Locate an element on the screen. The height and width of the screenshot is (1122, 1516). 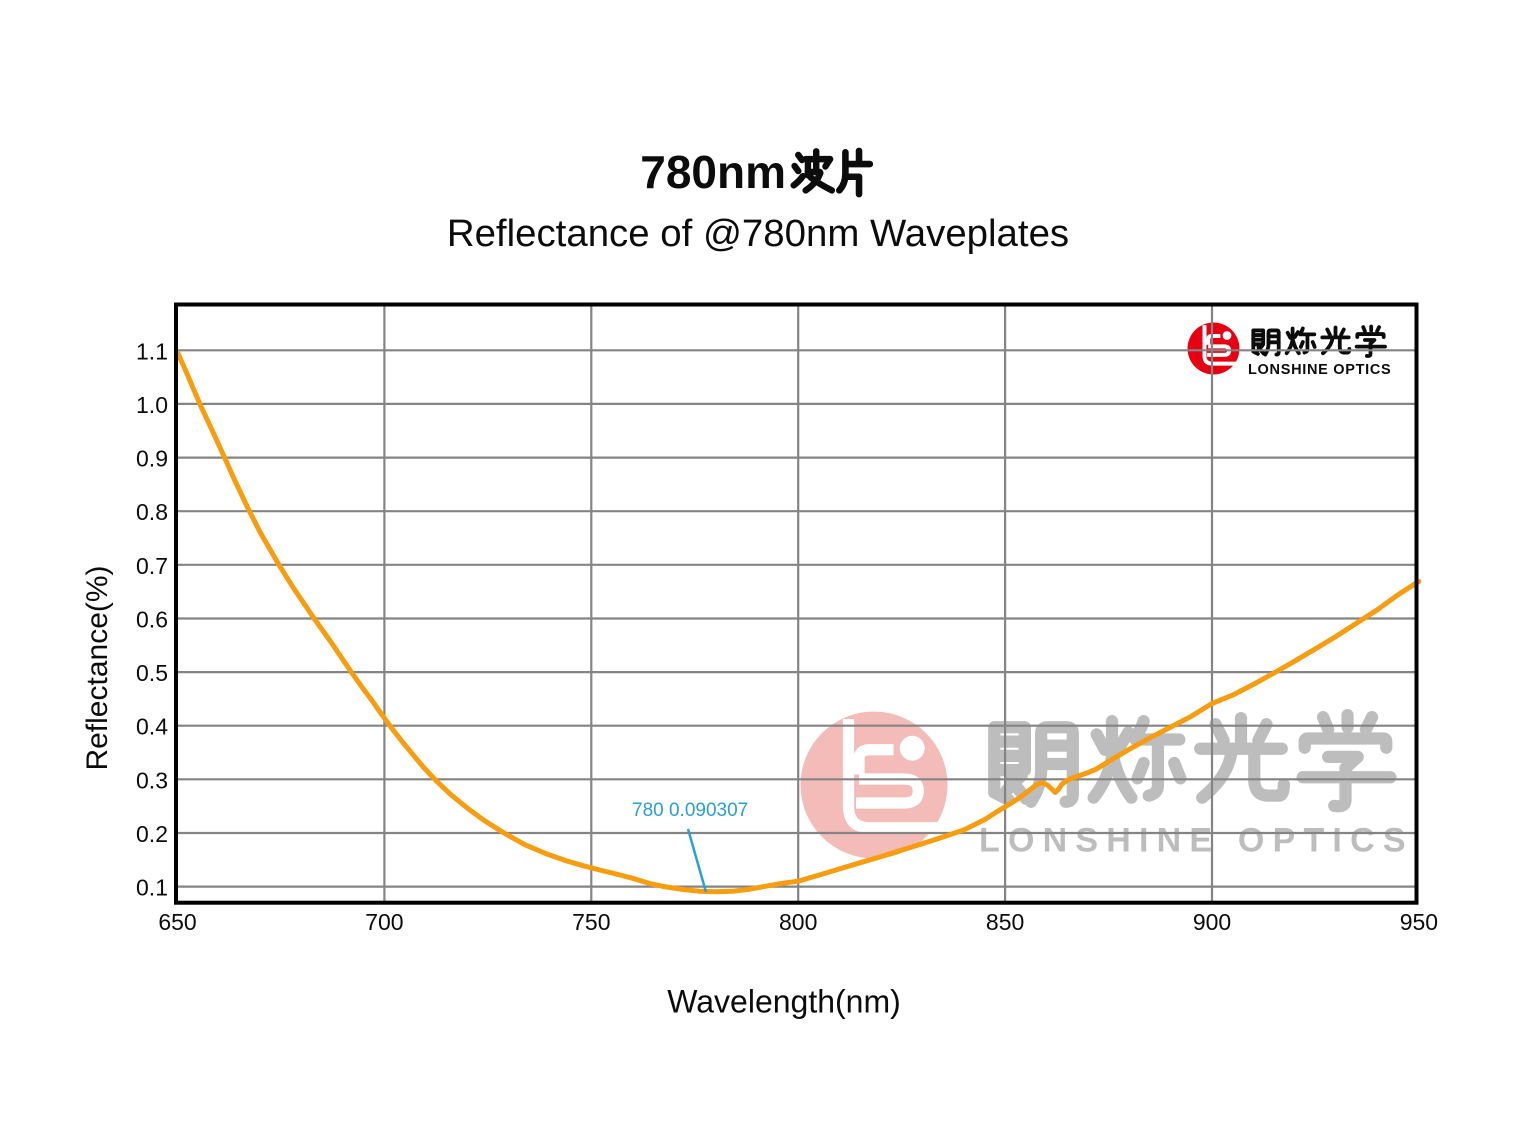
svg-text: 0.4 is located at coordinates (152, 727).